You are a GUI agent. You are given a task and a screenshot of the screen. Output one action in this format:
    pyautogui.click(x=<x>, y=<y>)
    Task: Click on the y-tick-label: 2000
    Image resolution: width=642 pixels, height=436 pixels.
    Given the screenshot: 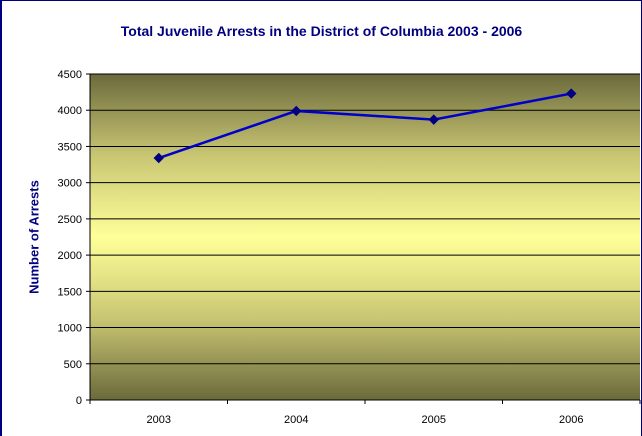 What is the action you would take?
    pyautogui.click(x=70, y=256)
    